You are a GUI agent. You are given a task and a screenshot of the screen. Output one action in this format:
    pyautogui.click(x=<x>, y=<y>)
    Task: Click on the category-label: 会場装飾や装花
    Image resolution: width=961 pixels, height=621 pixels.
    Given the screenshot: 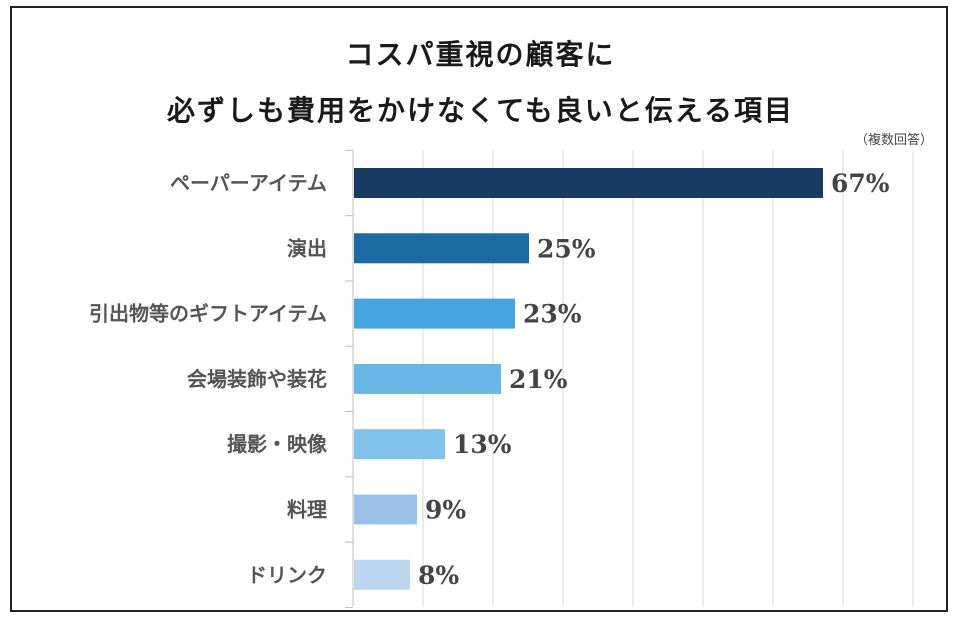 What is the action you would take?
    pyautogui.click(x=257, y=379)
    